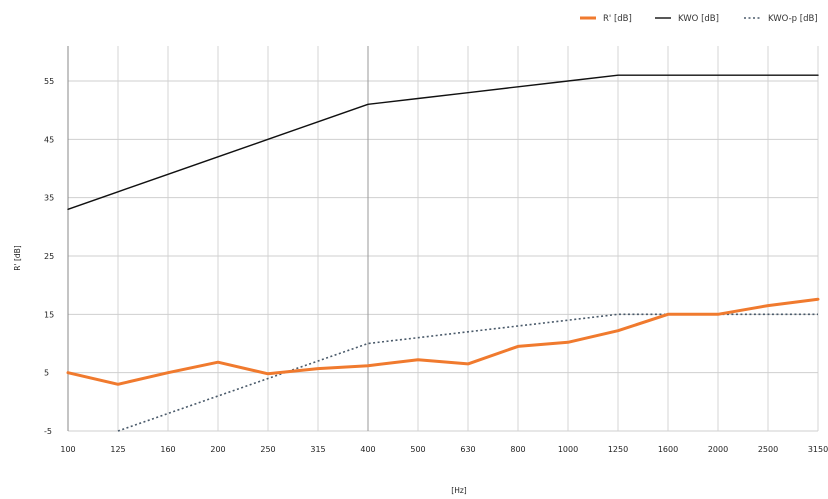 This screenshot has height=499, width=828. I want to click on x-tick-label: 630, so click(467, 449).